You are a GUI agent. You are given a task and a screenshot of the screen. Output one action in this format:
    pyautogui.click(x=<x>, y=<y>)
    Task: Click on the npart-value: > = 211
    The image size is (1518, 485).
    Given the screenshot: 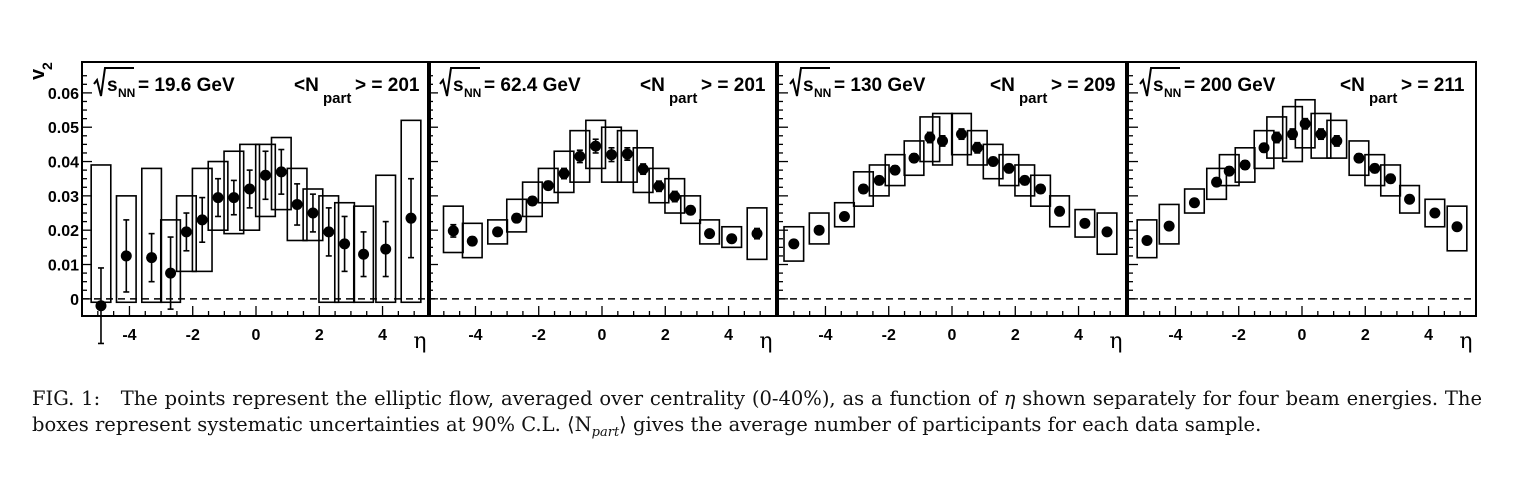 What is the action you would take?
    pyautogui.click(x=1433, y=85)
    